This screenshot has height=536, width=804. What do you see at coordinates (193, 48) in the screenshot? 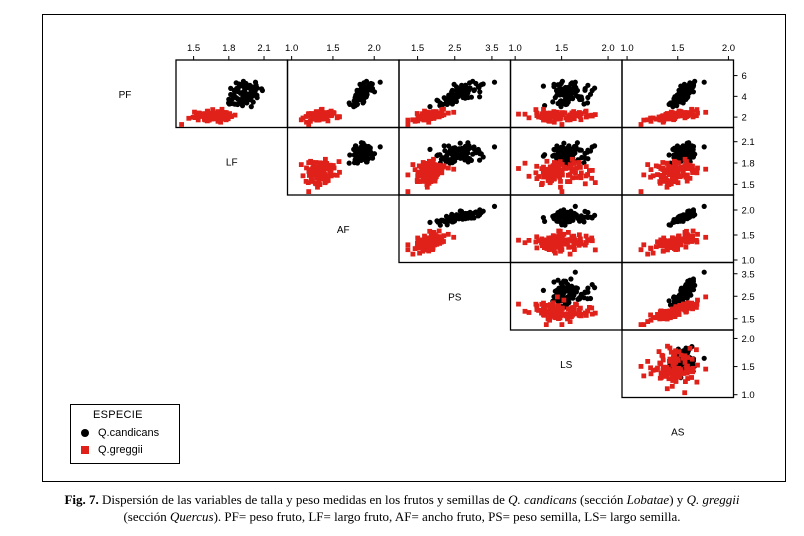
I see `top-tick-label-LF: 1.5` at bounding box center [193, 48].